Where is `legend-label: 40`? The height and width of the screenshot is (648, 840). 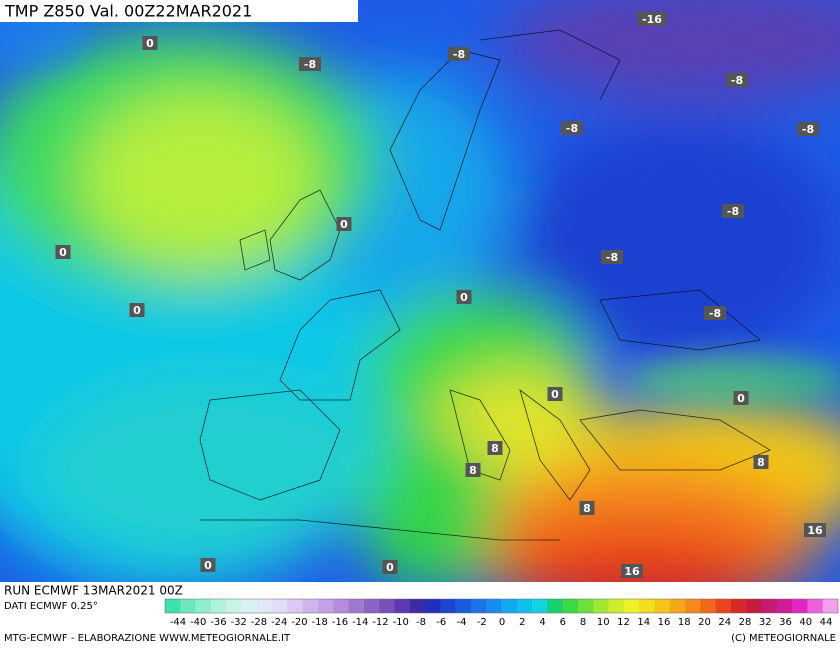
legend-label: 40 is located at coordinates (805, 622).